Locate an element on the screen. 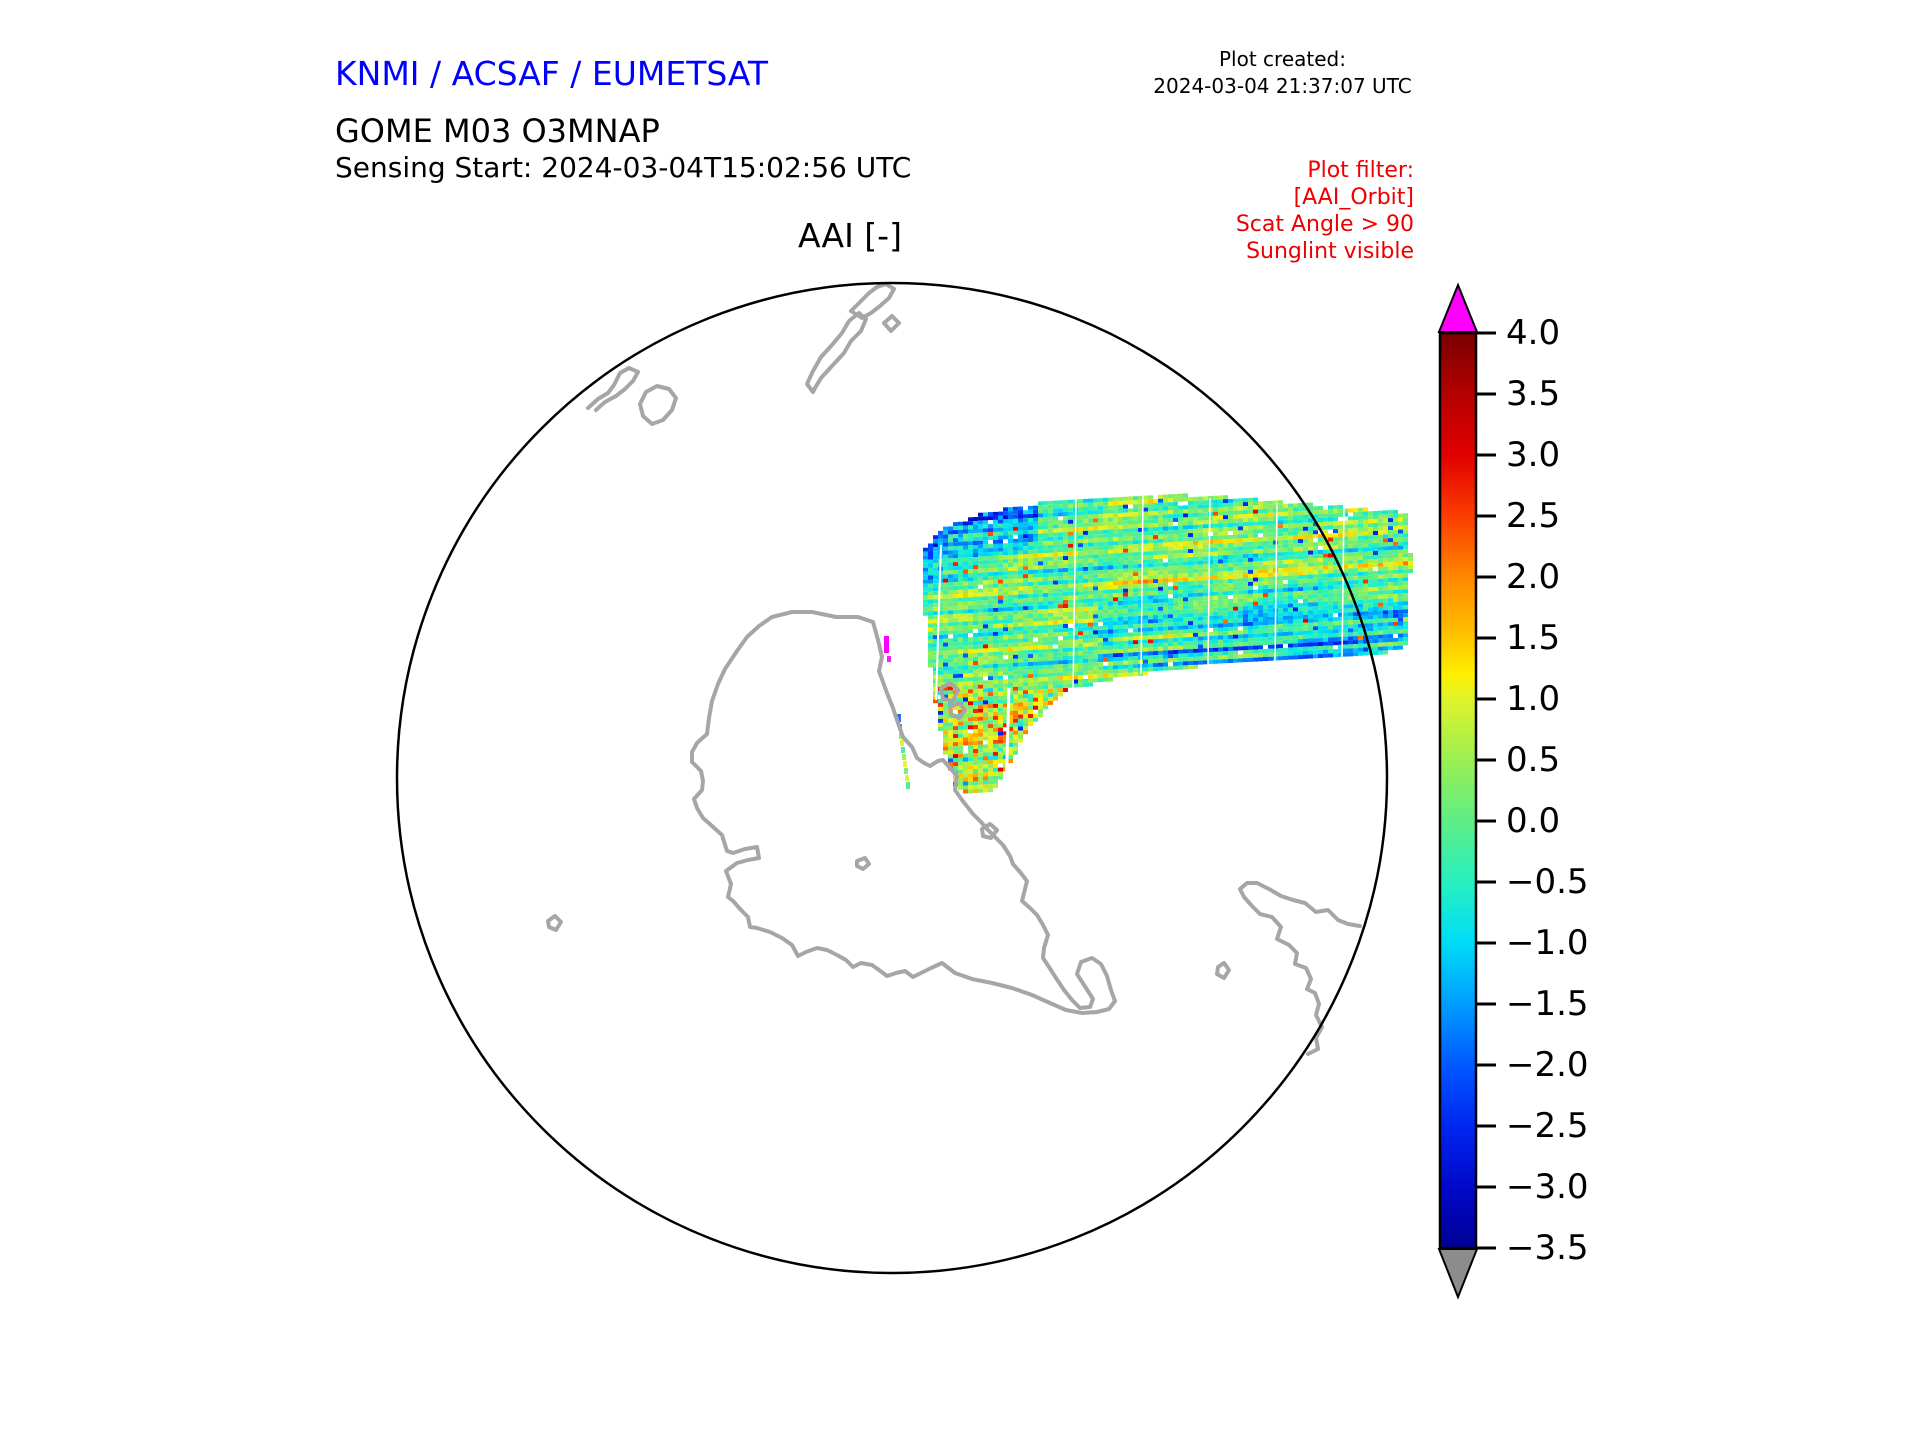 Image resolution: width=1920 pixels, height=1440 pixels. plot-created-time: 2024-03-04 21:37:07 UTC is located at coordinates (1282, 86).